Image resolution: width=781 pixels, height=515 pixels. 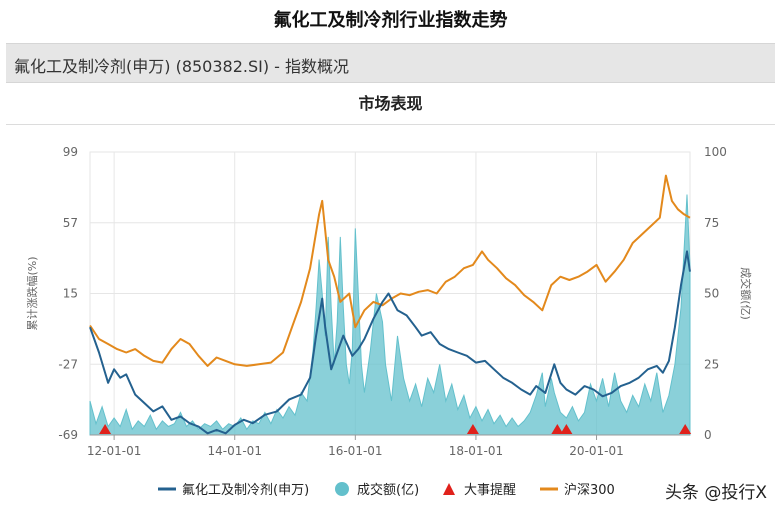 I want to click on y-left-tick-label: -27, so click(x=68, y=364).